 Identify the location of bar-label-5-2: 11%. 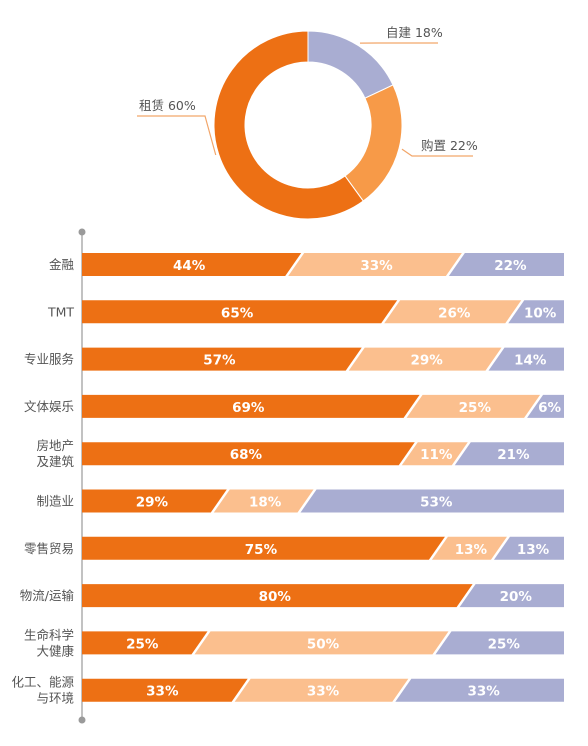
(436, 455).